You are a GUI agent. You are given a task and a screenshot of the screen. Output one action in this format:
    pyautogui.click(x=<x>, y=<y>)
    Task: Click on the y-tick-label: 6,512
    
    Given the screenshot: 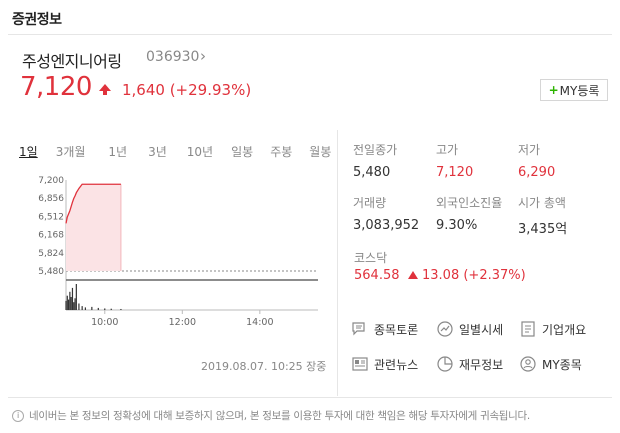 What is the action you would take?
    pyautogui.click(x=51, y=217)
    